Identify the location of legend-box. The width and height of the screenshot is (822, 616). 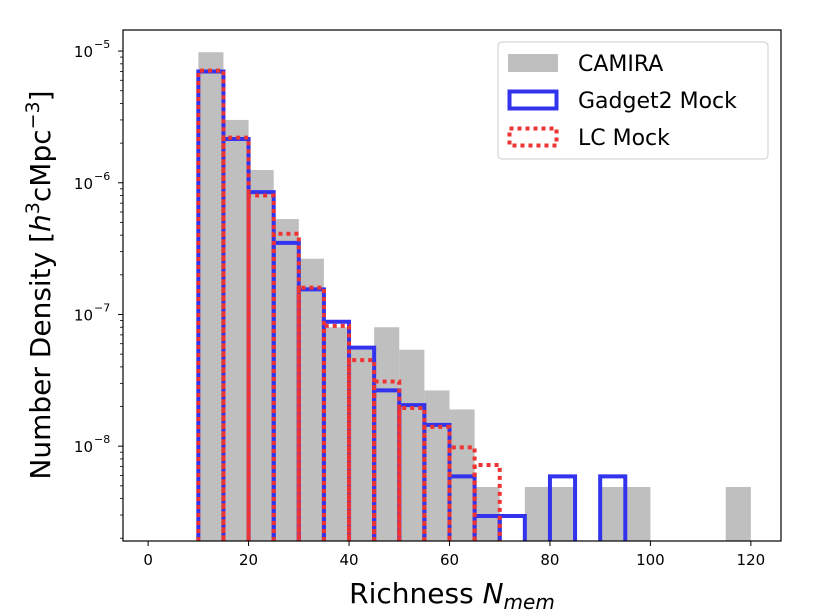
(633, 100).